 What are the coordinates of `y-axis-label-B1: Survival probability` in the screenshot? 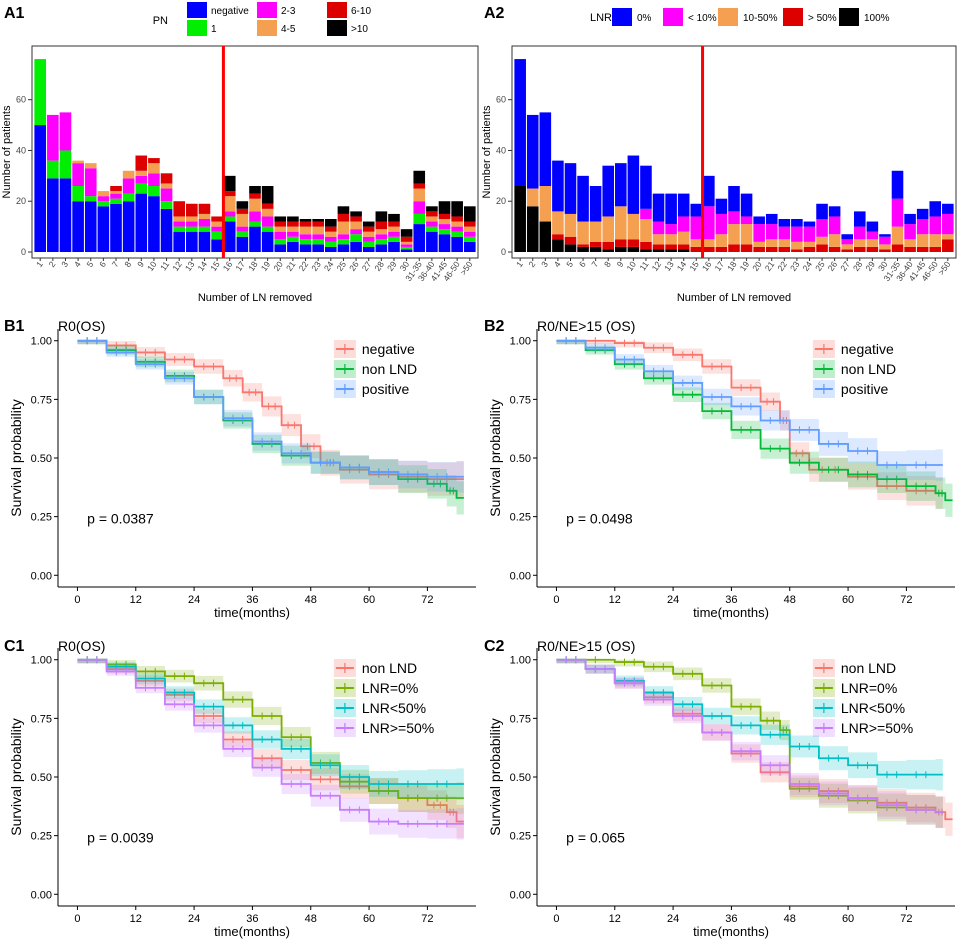 It's located at (16, 458).